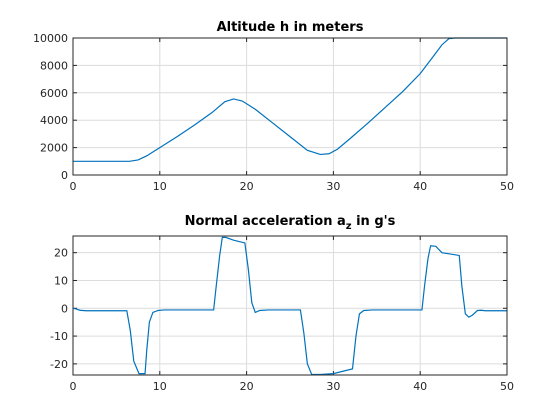  Describe the element at coordinates (160, 186) in the screenshot. I see `altitude-xtick-label: 10` at that location.